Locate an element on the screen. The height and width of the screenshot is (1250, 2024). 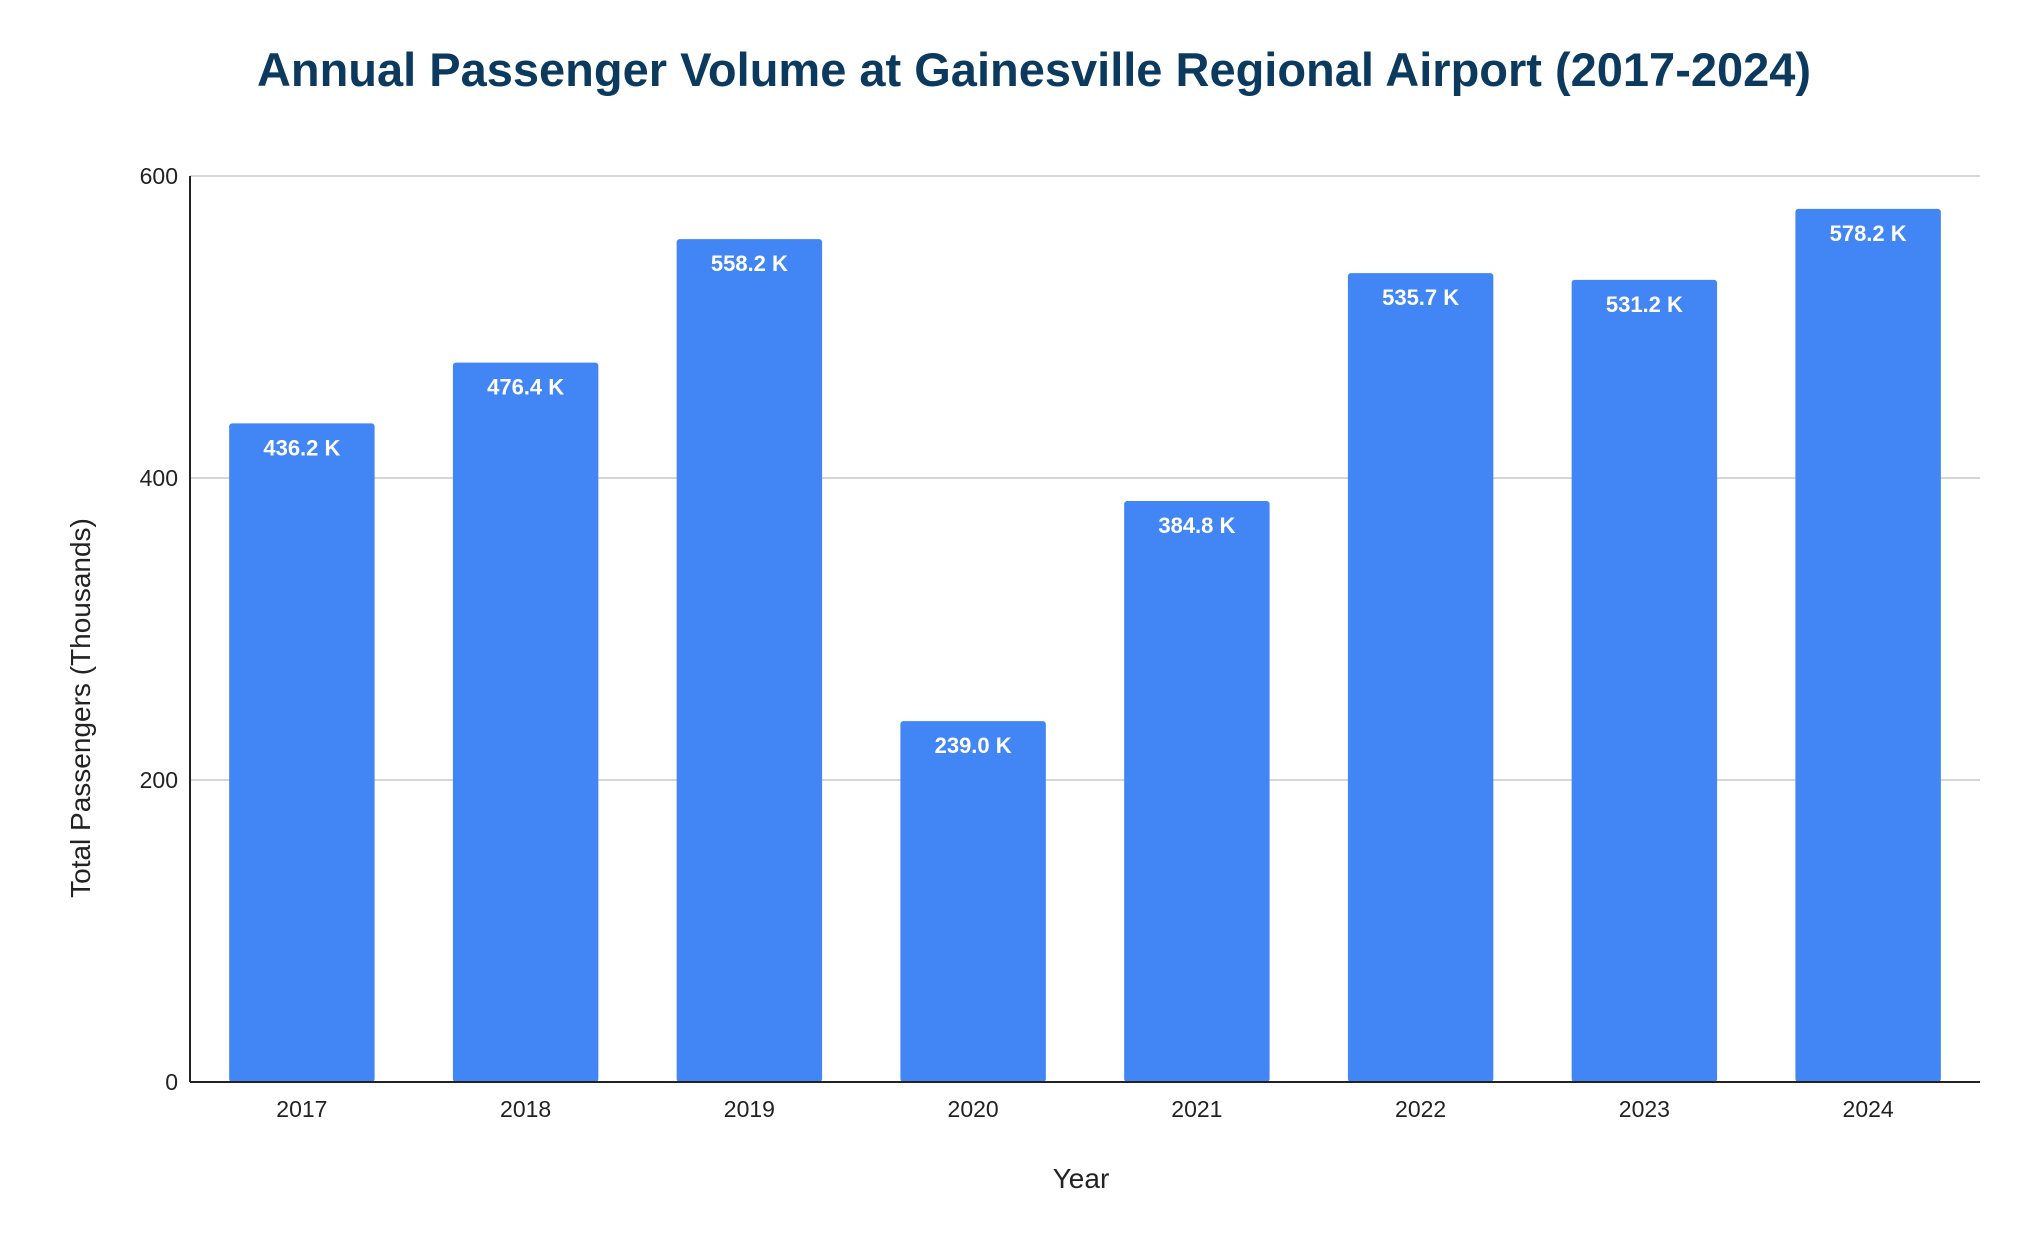
data-label: 476.4 K is located at coordinates (525, 387).